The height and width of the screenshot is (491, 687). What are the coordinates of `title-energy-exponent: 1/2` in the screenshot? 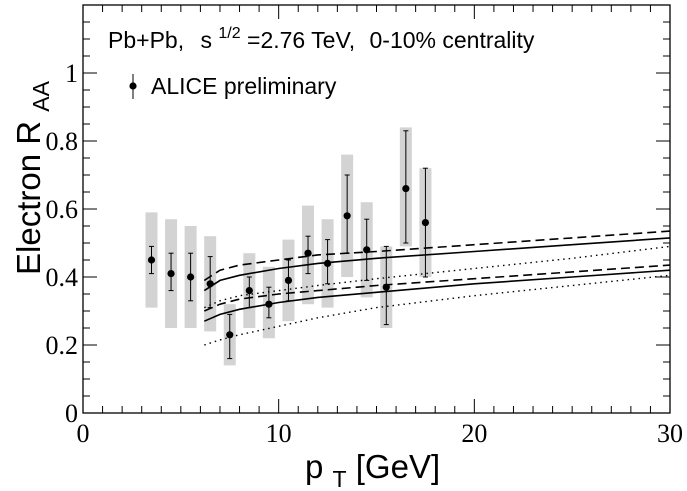 It's located at (229, 33).